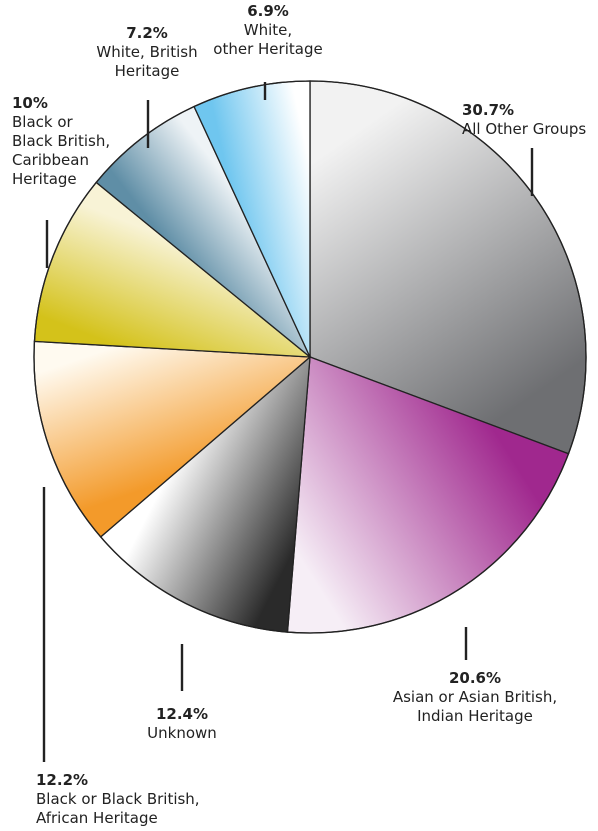 The height and width of the screenshot is (831, 598). Describe the element at coordinates (268, 11) in the screenshot. I see `slice-value-label: 6.9%` at that location.